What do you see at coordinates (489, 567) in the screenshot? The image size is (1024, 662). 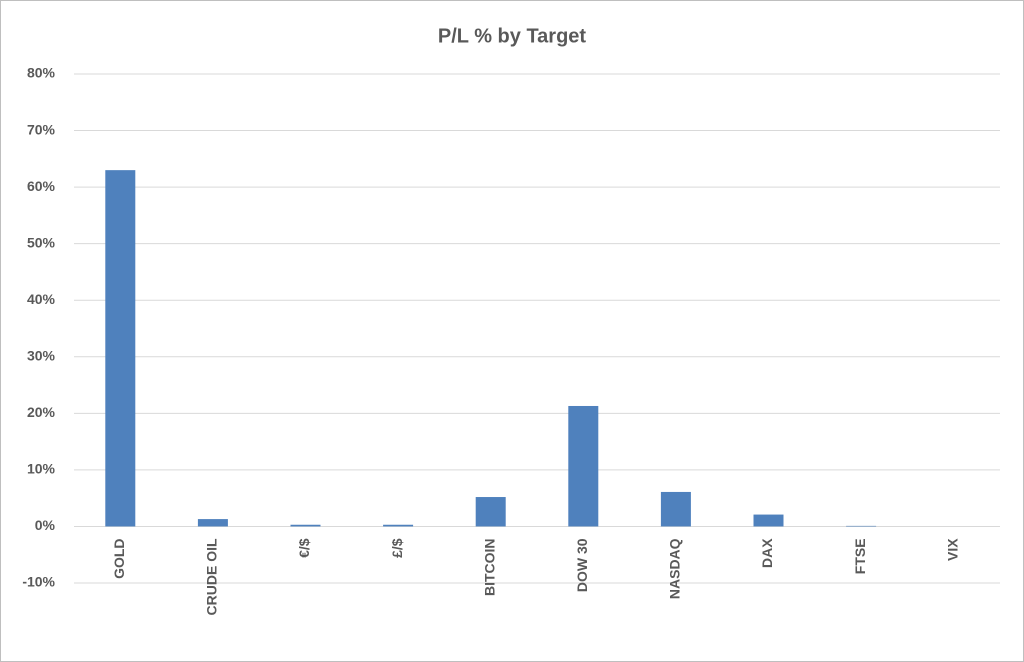 I see `x-tick-label: BITCOIN` at bounding box center [489, 567].